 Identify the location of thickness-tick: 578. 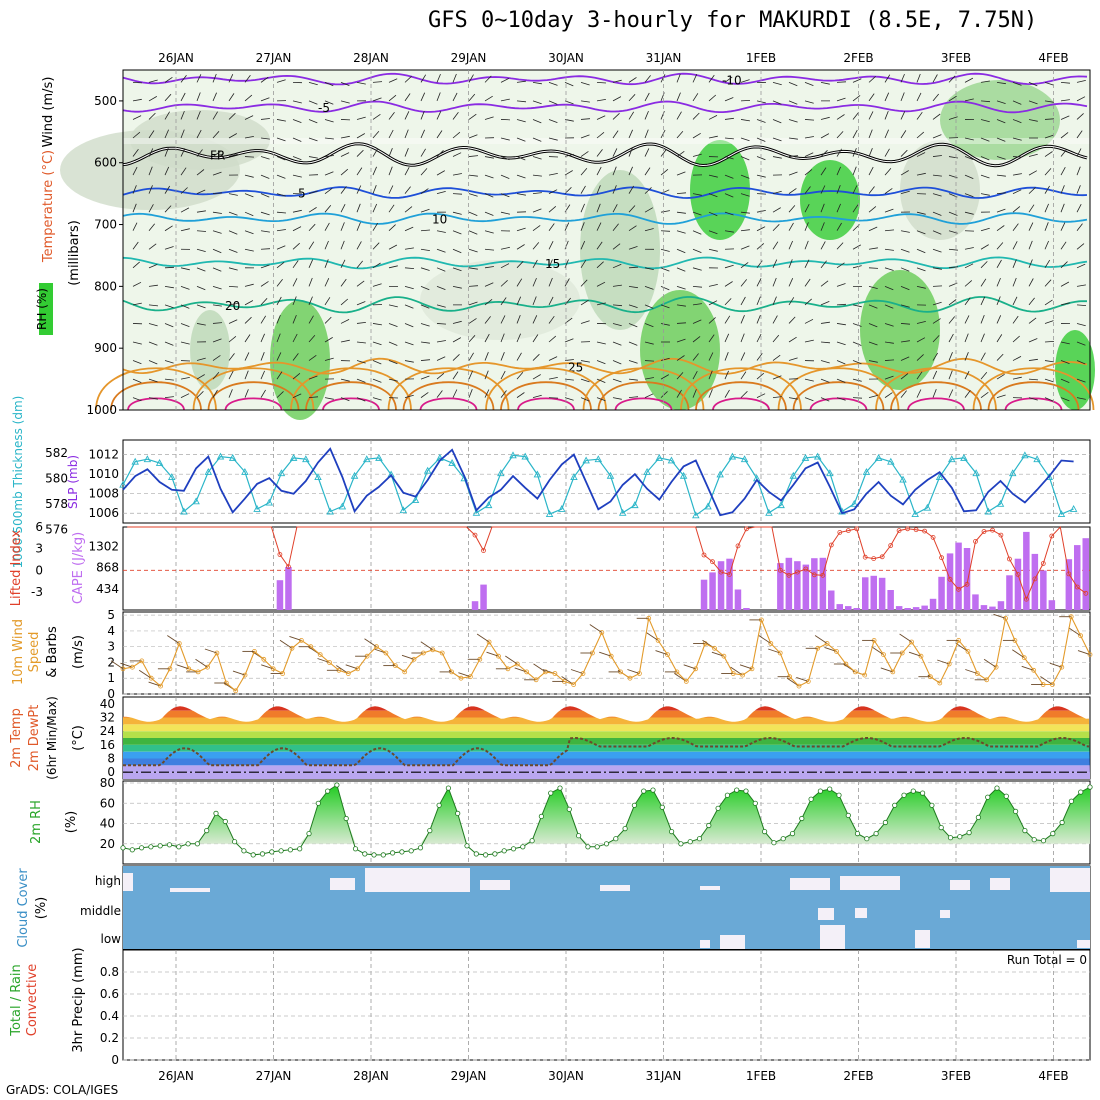
(56, 504).